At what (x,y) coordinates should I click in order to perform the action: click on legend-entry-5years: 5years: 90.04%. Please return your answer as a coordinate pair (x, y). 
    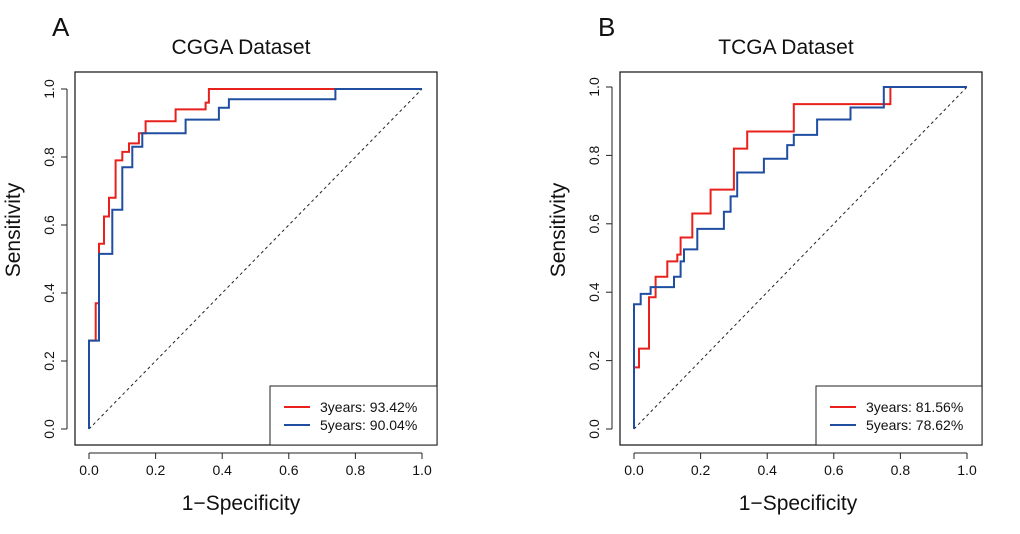
    Looking at the image, I should click on (368, 425).